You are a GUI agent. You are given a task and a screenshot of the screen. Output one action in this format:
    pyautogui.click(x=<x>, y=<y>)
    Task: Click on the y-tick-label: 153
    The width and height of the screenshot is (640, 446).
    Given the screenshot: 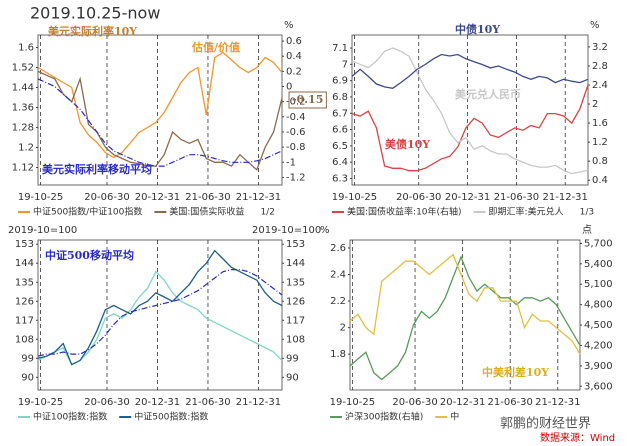 What is the action you would take?
    pyautogui.click(x=24, y=244)
    